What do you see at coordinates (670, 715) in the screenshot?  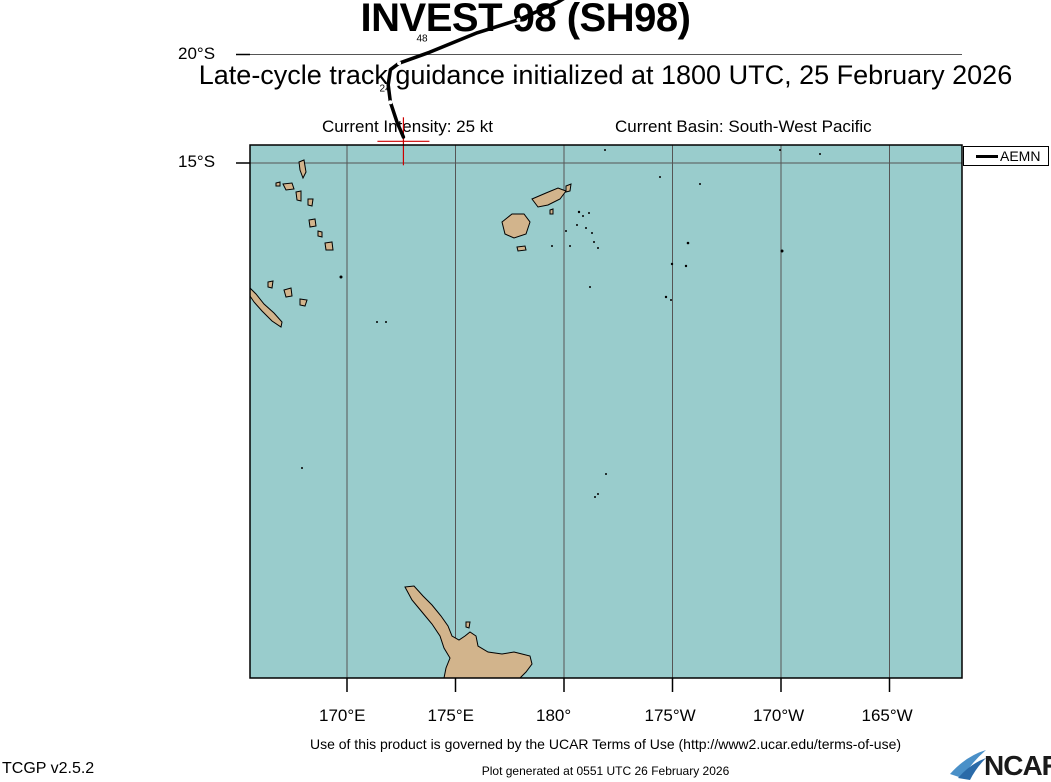 I see `lon-label: 175°W` at bounding box center [670, 715].